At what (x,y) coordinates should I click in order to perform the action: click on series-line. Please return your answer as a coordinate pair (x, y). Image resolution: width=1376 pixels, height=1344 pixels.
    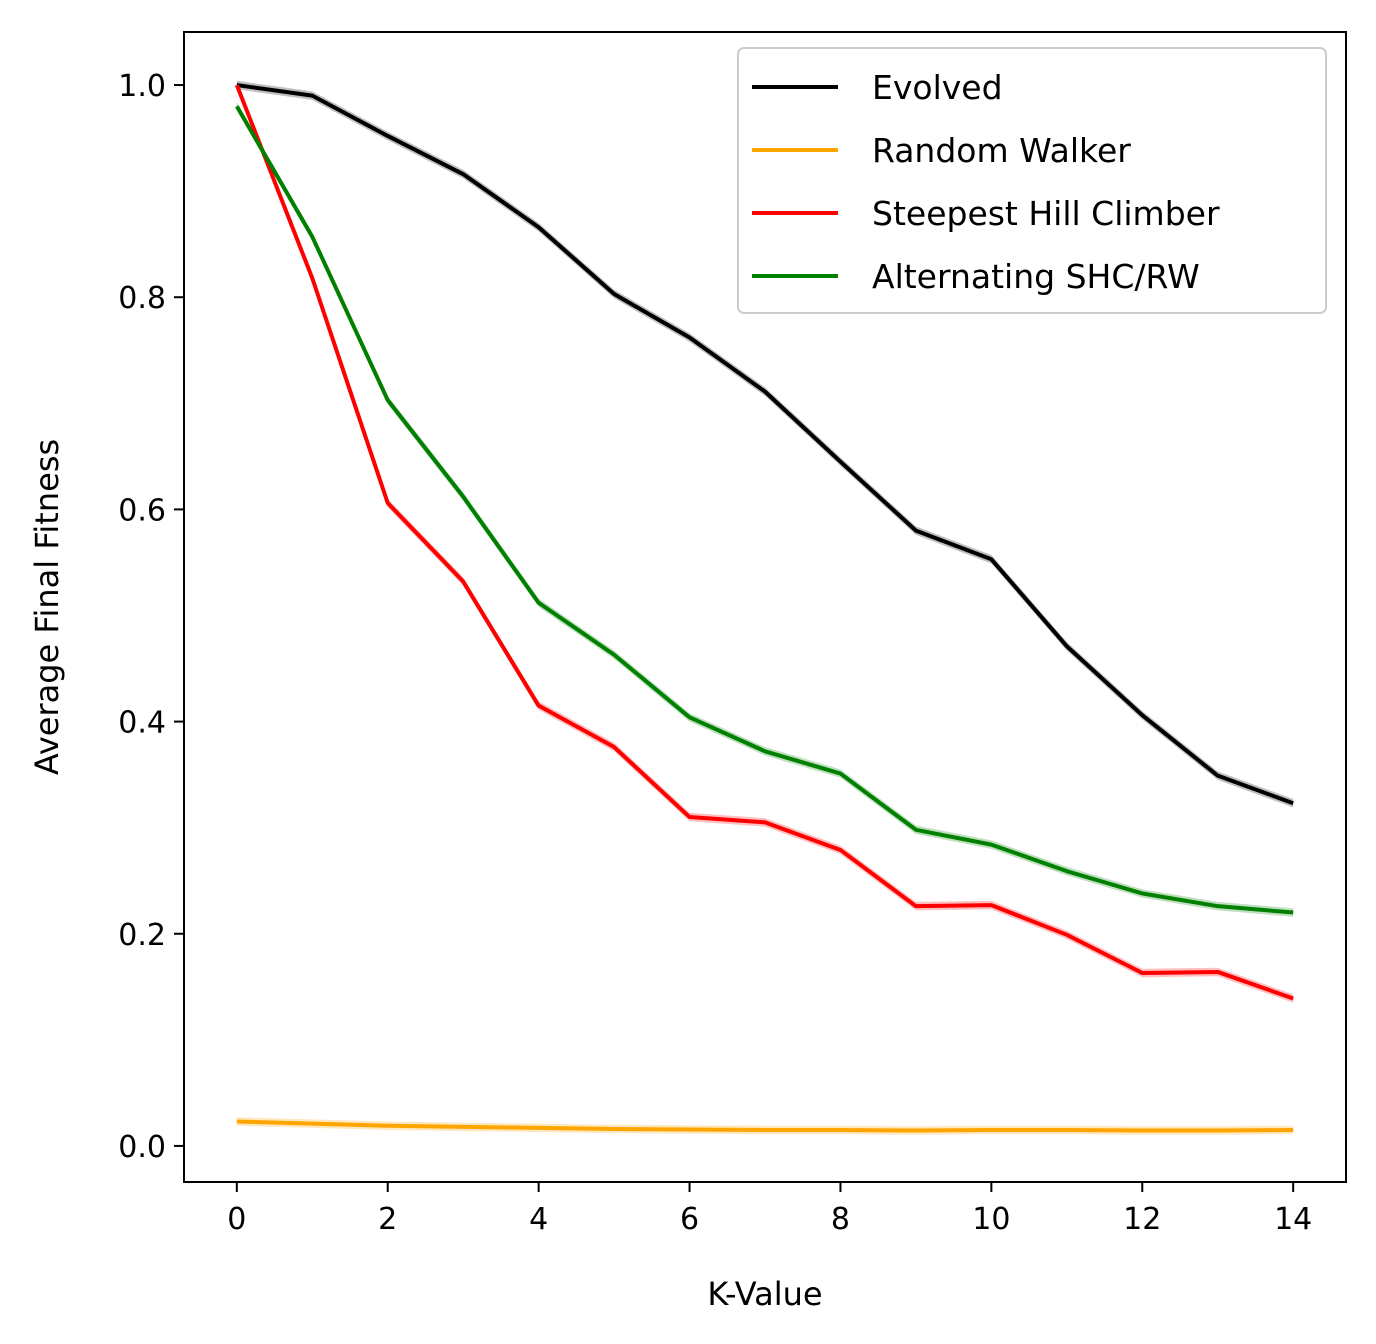
    Looking at the image, I should click on (765, 1126).